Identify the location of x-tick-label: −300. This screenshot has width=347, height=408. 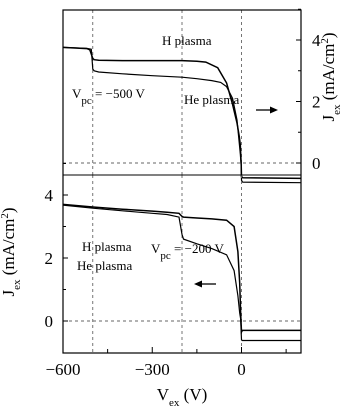
(152, 369).